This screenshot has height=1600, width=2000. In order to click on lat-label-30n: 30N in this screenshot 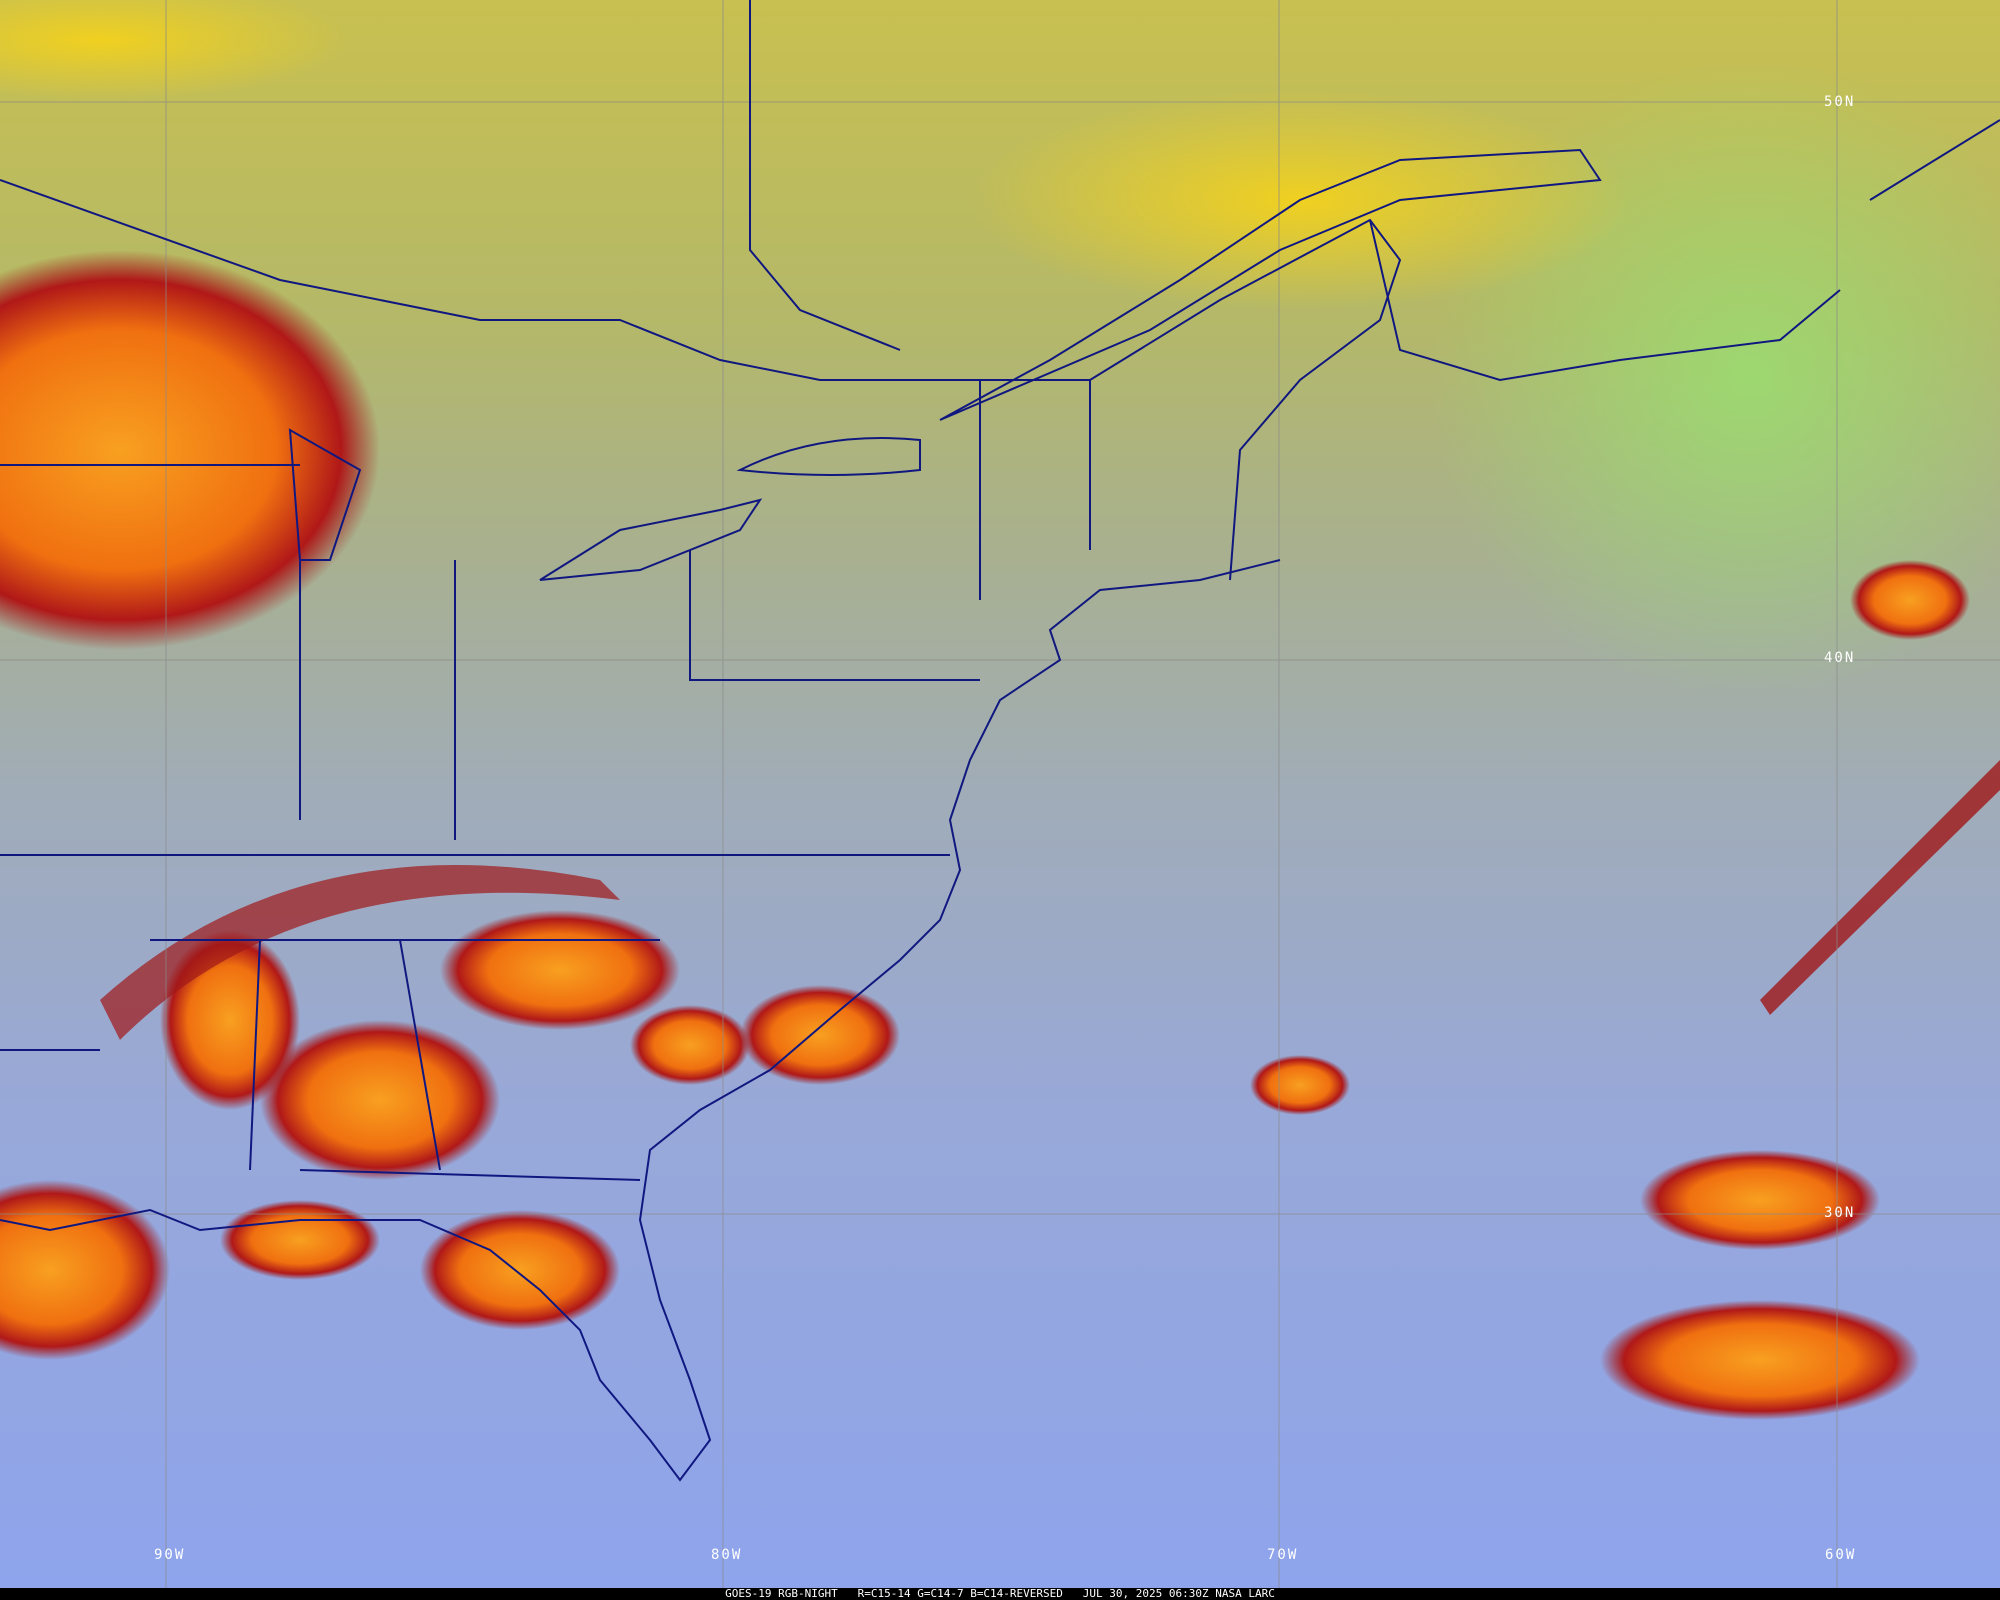, I will do `click(1840, 1213)`.